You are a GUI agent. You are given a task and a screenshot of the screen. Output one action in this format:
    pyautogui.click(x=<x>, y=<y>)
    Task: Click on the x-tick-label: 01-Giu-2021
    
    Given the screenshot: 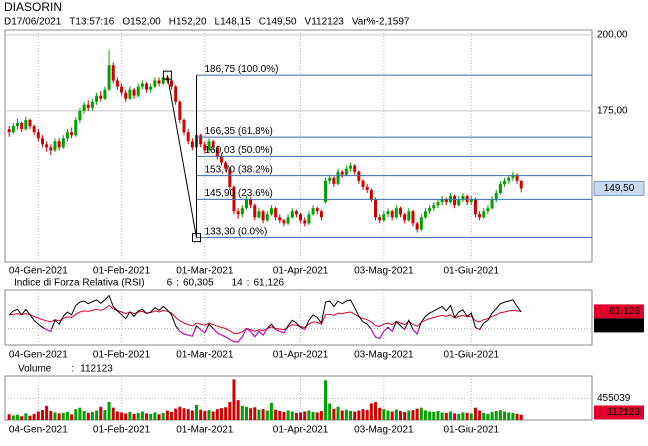 What is the action you would take?
    pyautogui.click(x=471, y=271)
    